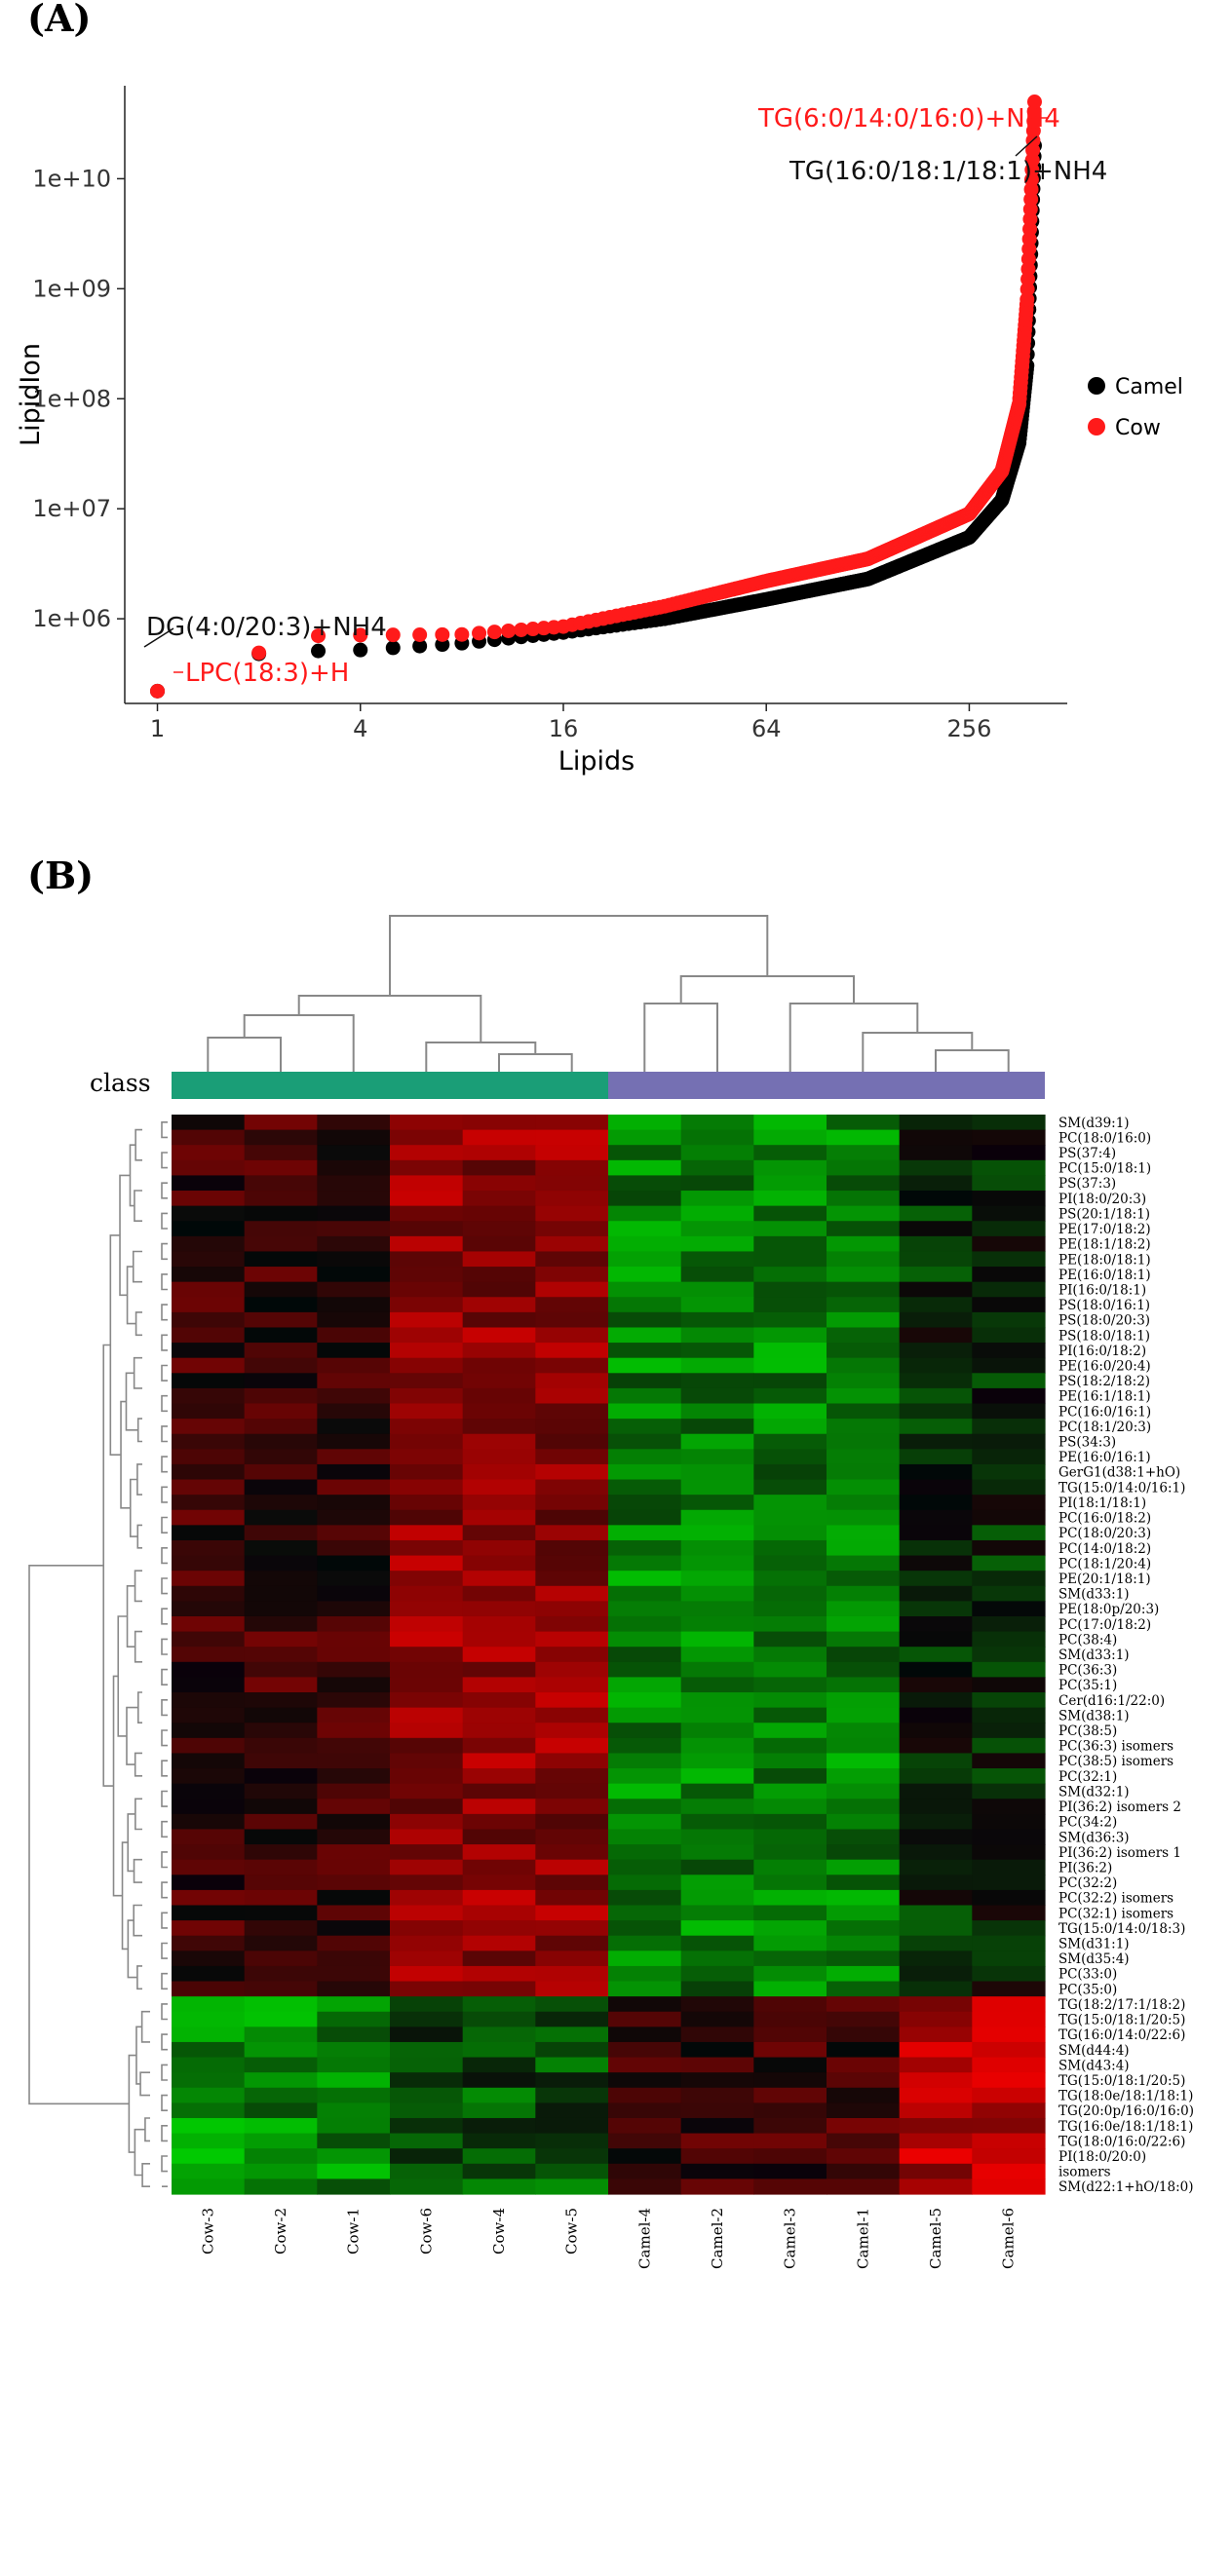 This screenshot has height=2576, width=1231. I want to click on row-label: TG(16:0e/18:1/18:1), so click(1125, 2127).